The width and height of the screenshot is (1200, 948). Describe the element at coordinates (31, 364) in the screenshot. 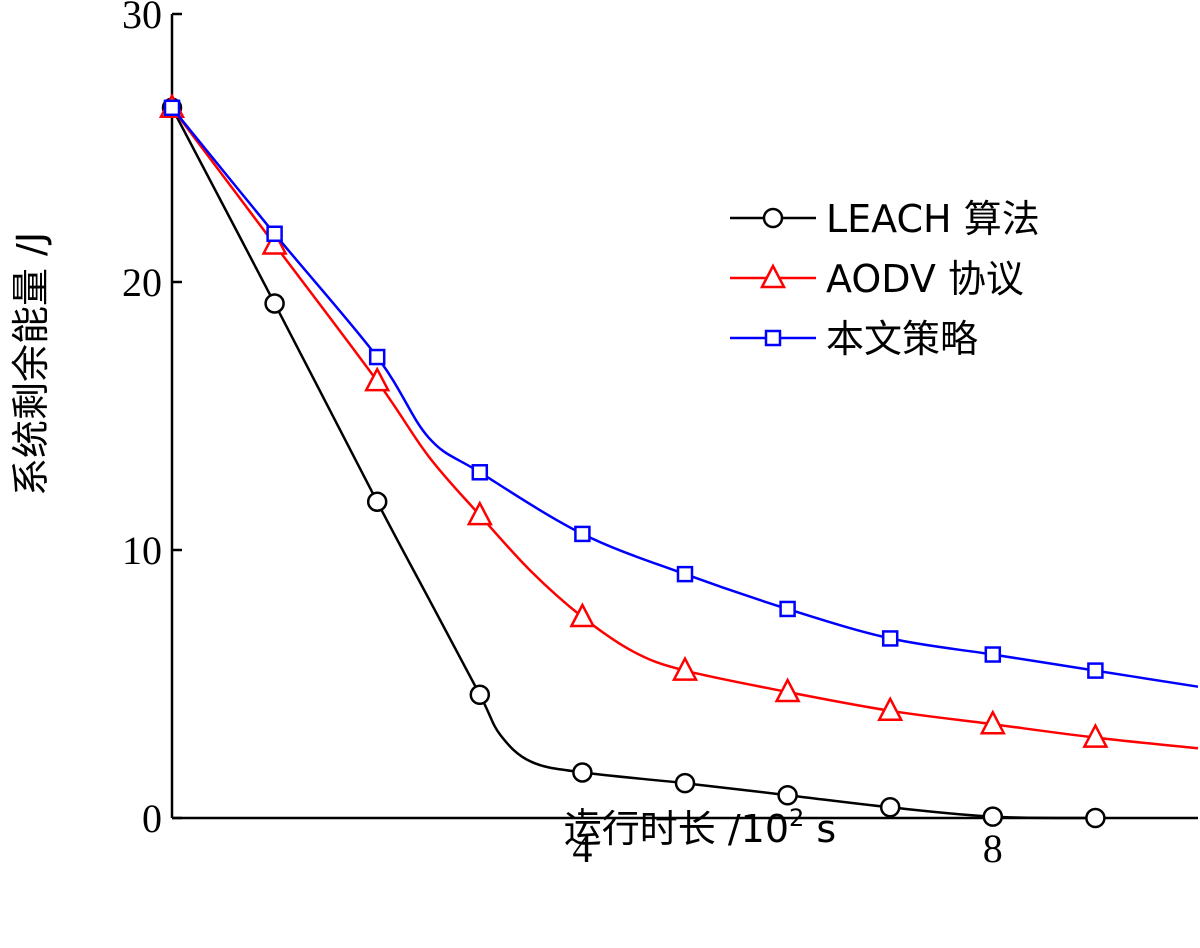

I see `y-axis-title: 系统剩余能量 /J` at that location.